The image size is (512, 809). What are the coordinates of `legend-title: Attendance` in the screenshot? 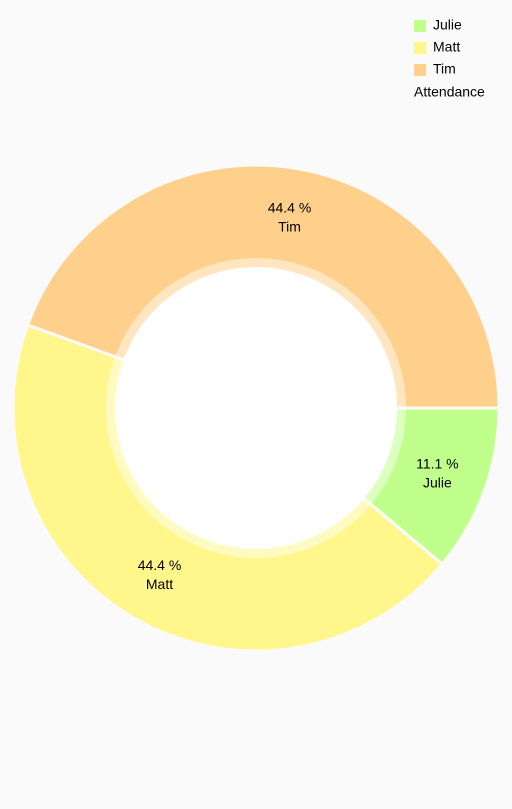 It's located at (449, 92).